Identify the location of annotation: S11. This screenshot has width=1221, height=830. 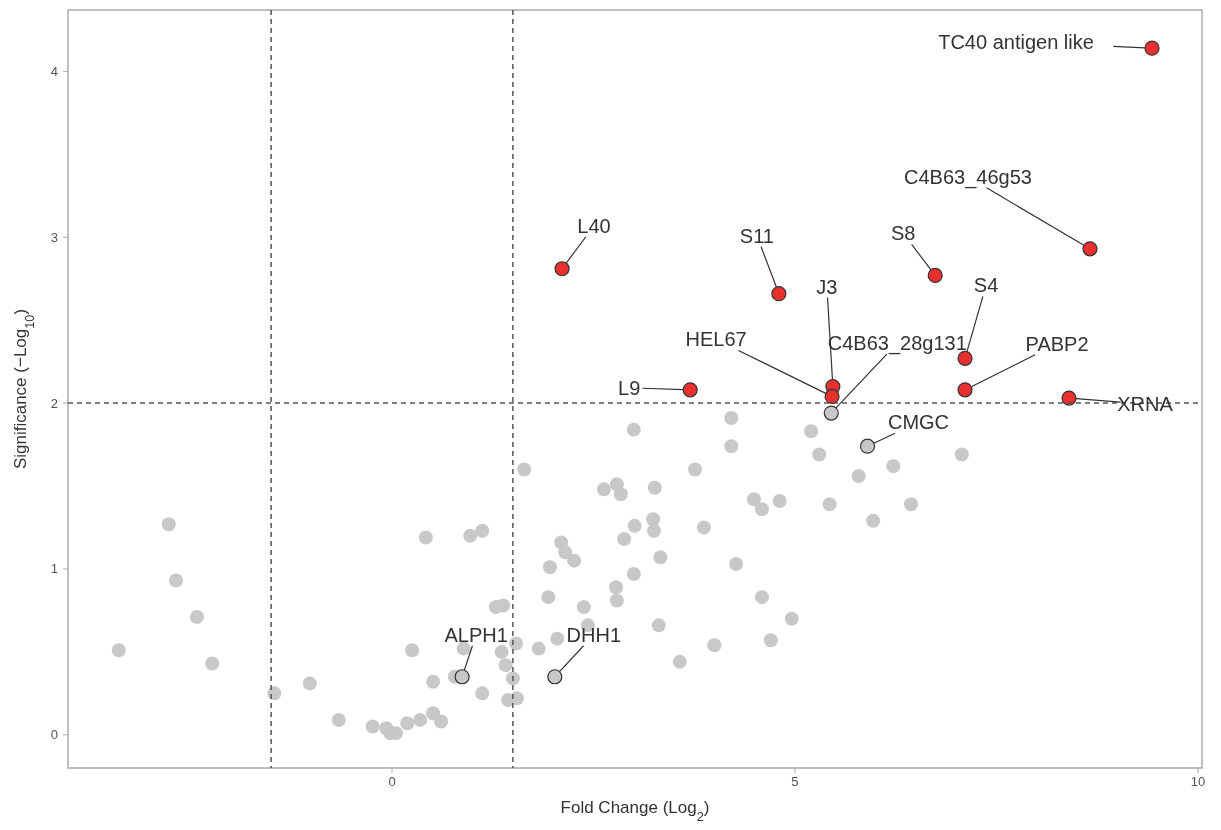
(756, 235).